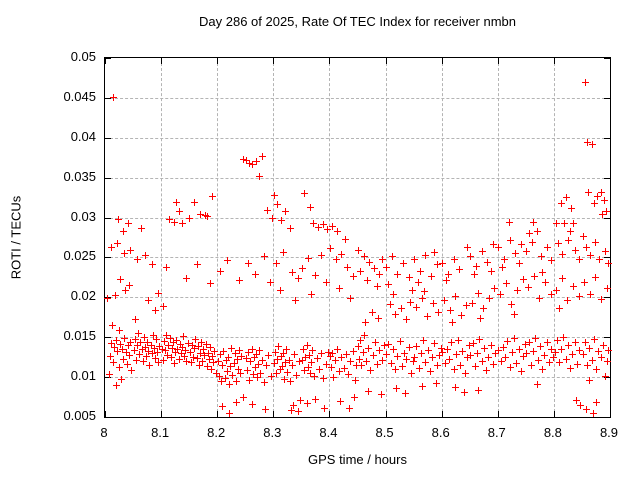 The width and height of the screenshot is (640, 480). I want to click on y-tick-label: 0.01, so click(83, 376).